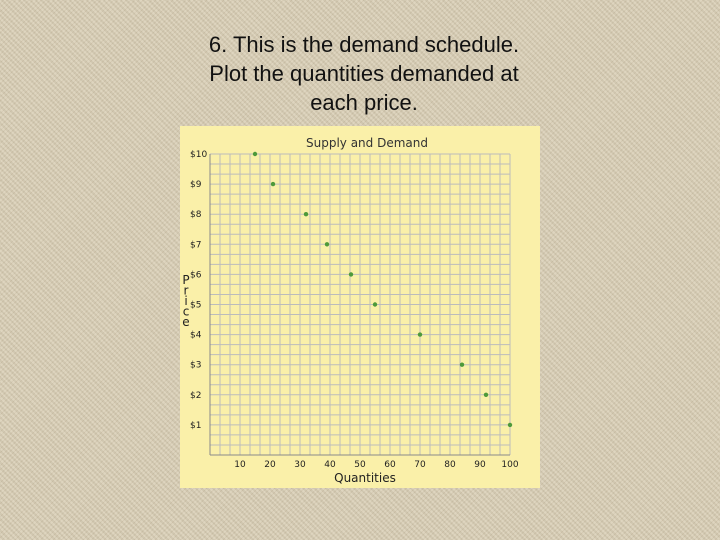 This screenshot has width=720, height=540. What do you see at coordinates (195, 396) in the screenshot?
I see `y-tick-label: $2` at bounding box center [195, 396].